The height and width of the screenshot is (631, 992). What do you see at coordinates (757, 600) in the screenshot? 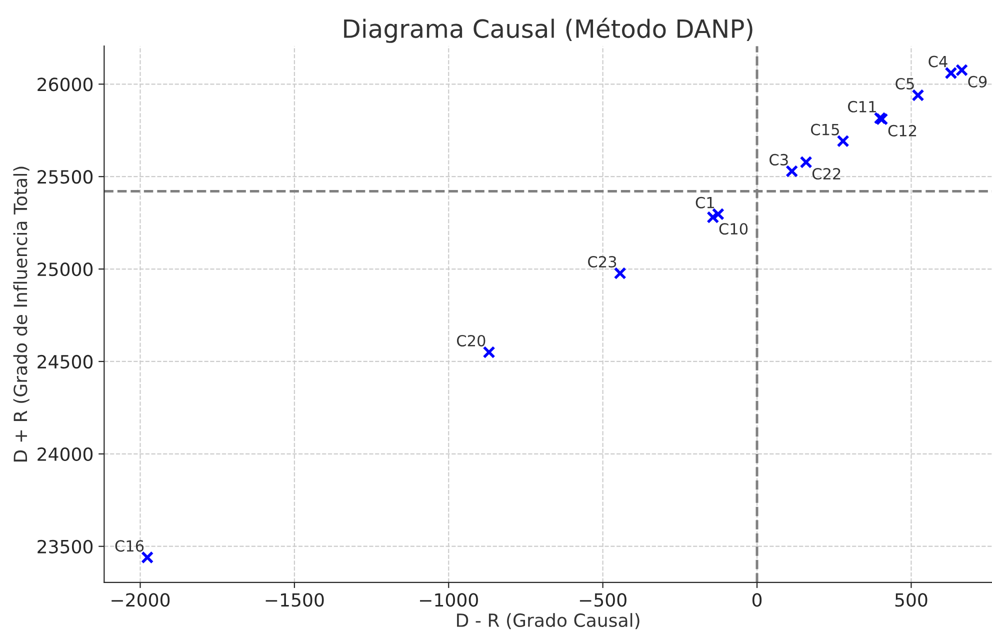
I see `x-tick-label: 0` at bounding box center [757, 600].